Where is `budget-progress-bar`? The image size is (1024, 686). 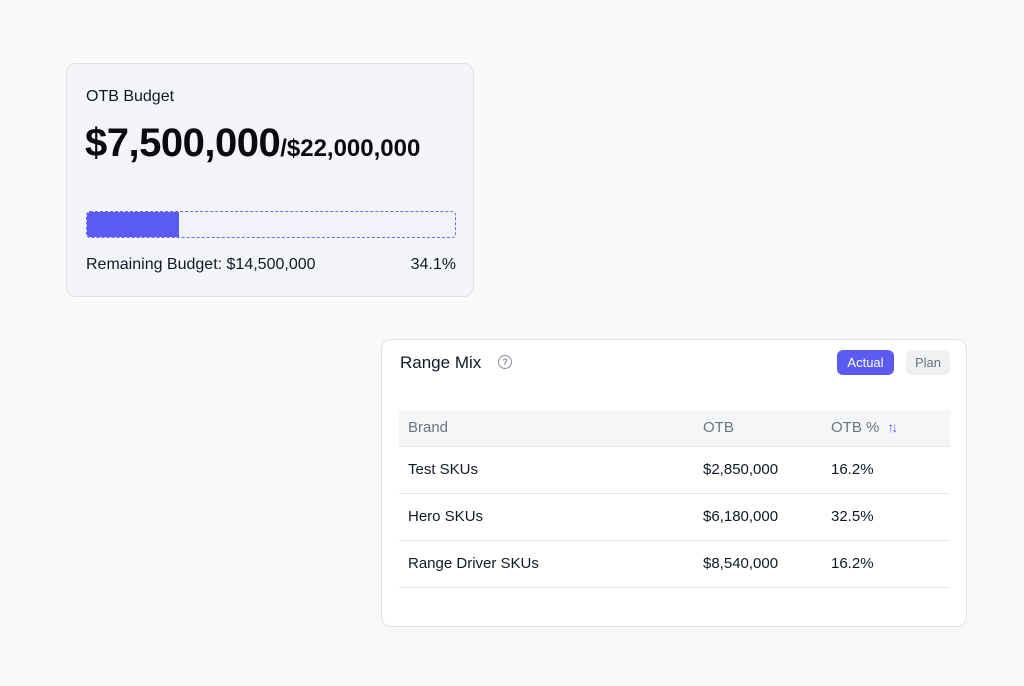
budget-progress-bar is located at coordinates (271, 224).